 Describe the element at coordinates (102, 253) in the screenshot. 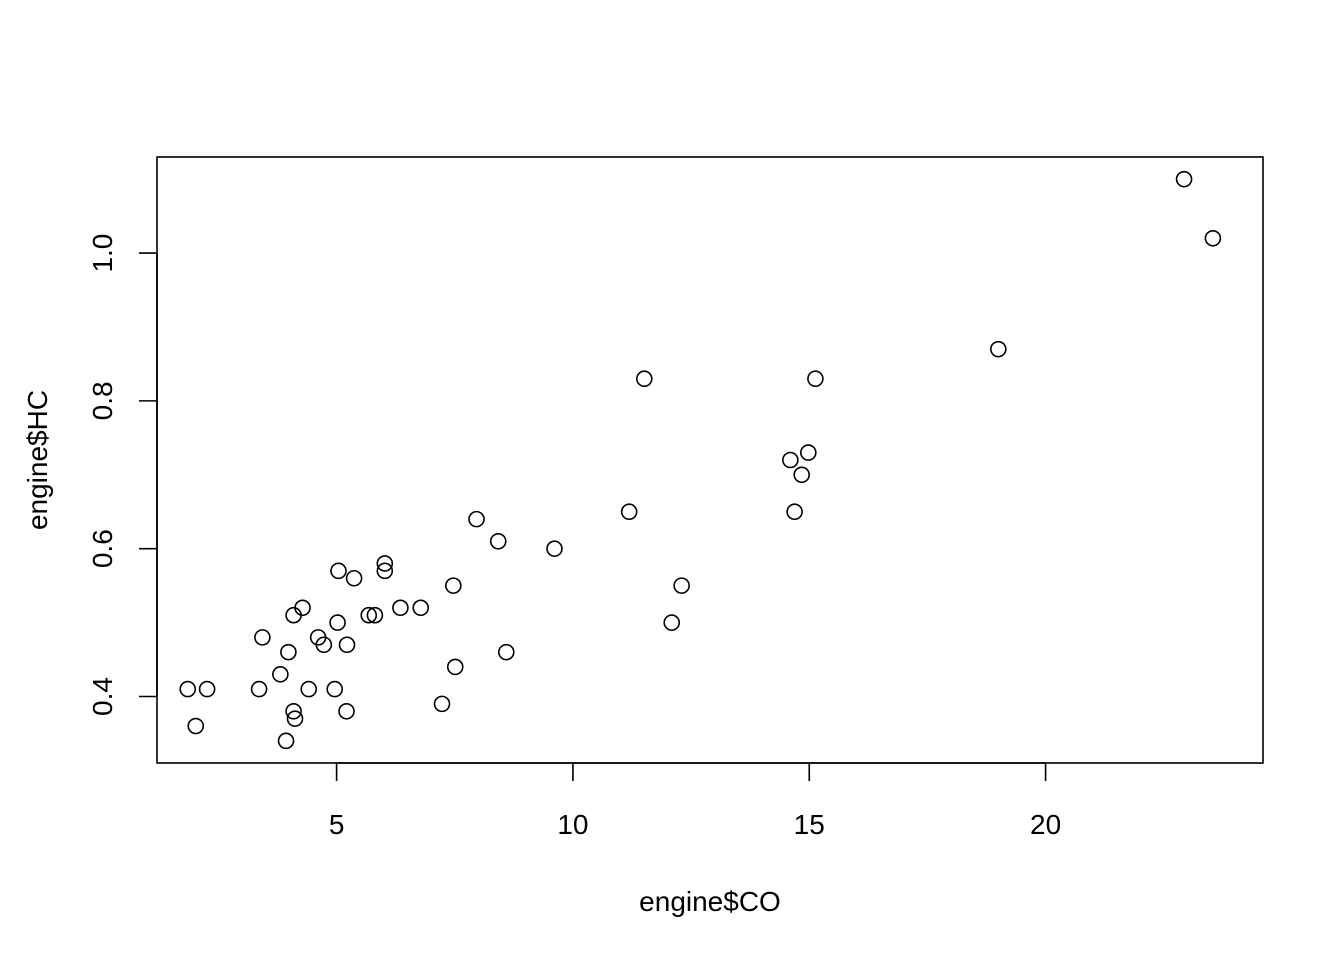

I see `y-tick-label: 1.0` at that location.